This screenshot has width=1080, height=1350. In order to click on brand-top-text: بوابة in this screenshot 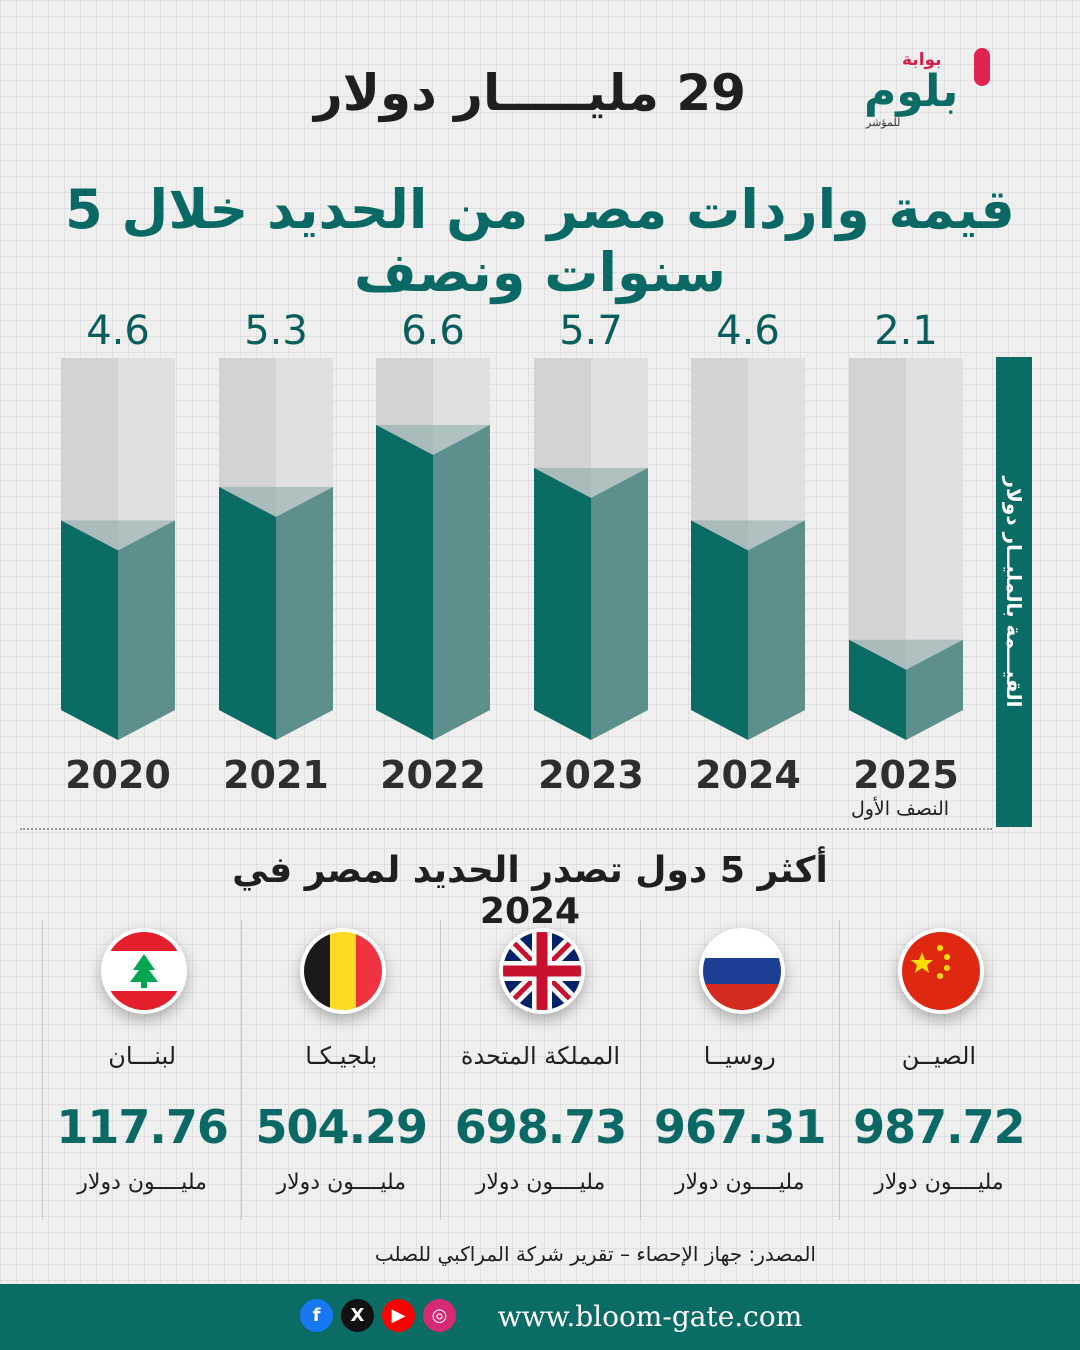, I will do `click(922, 60)`.